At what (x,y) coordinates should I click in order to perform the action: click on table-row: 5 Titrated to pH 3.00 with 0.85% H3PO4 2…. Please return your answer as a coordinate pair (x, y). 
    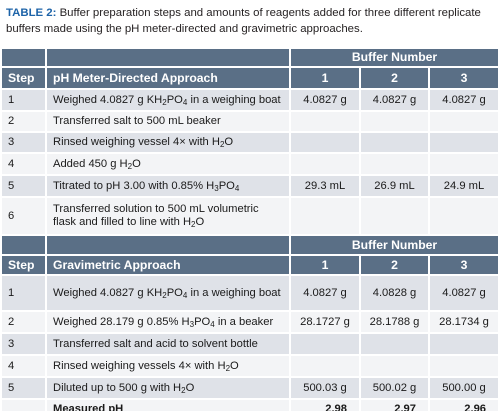
    Looking at the image, I should click on (250, 186).